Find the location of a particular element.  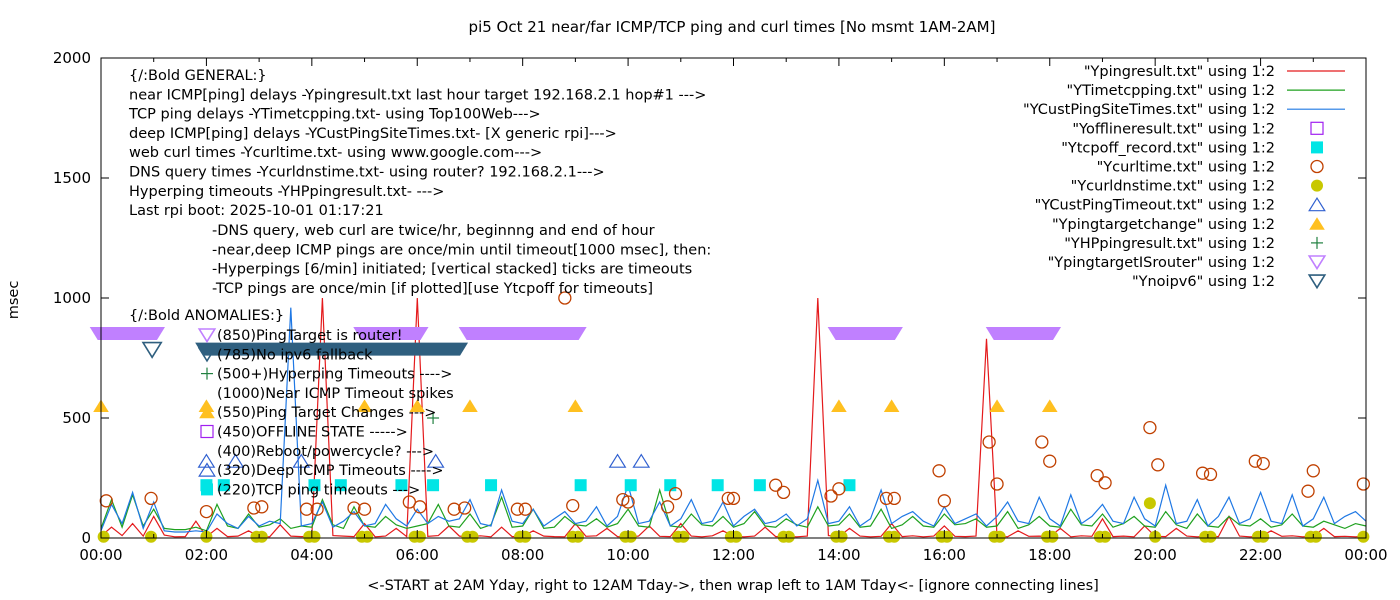

x-tick-label: 06:00 is located at coordinates (417, 555).